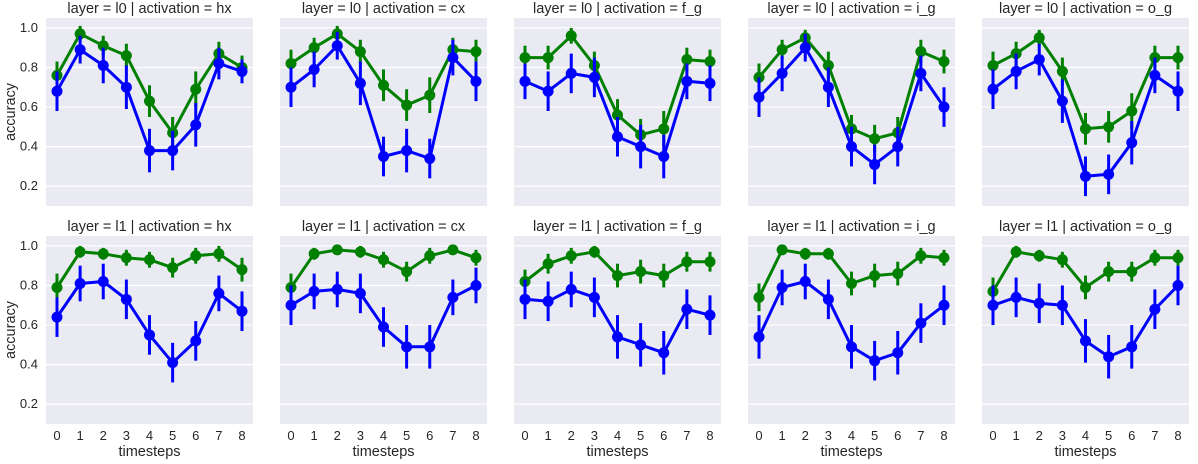 The width and height of the screenshot is (1198, 464). What do you see at coordinates (384, 9) in the screenshot?
I see `panel-title: layer = l0 | activation = cx` at bounding box center [384, 9].